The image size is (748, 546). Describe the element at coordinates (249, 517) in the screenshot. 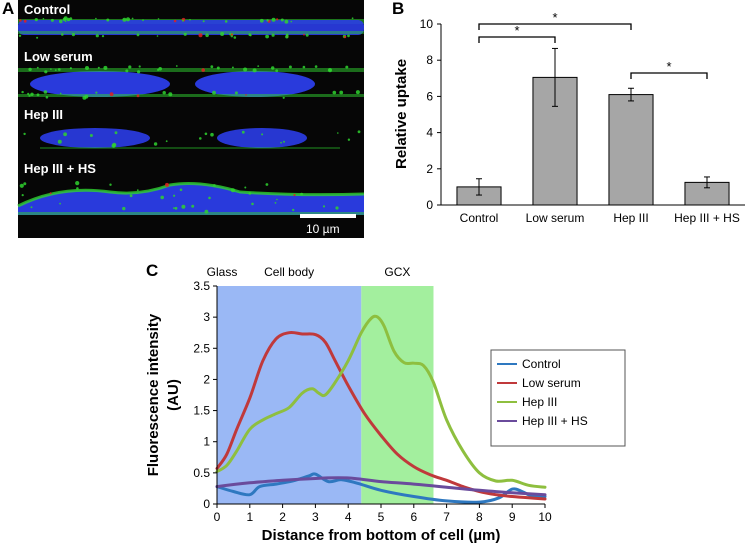

I see `x-tick-label: 1` at that location.